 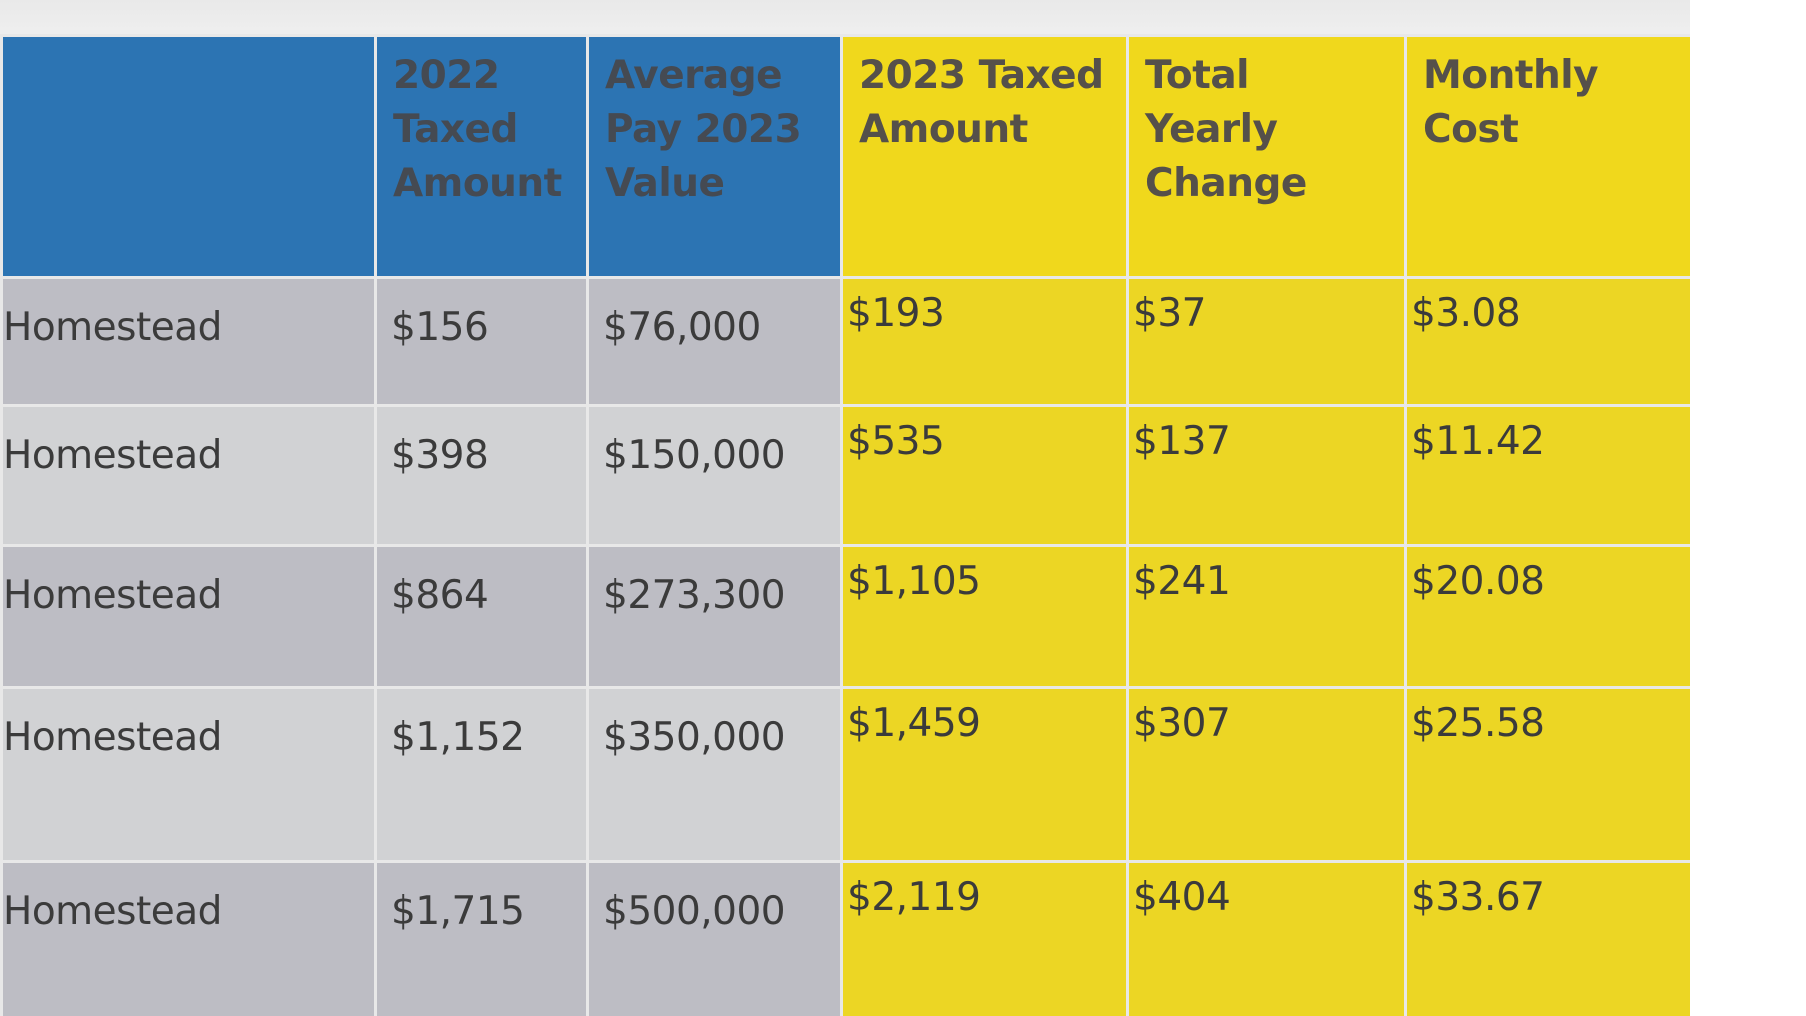 I want to click on cell-yearly-change: $241, so click(x=1266, y=616).